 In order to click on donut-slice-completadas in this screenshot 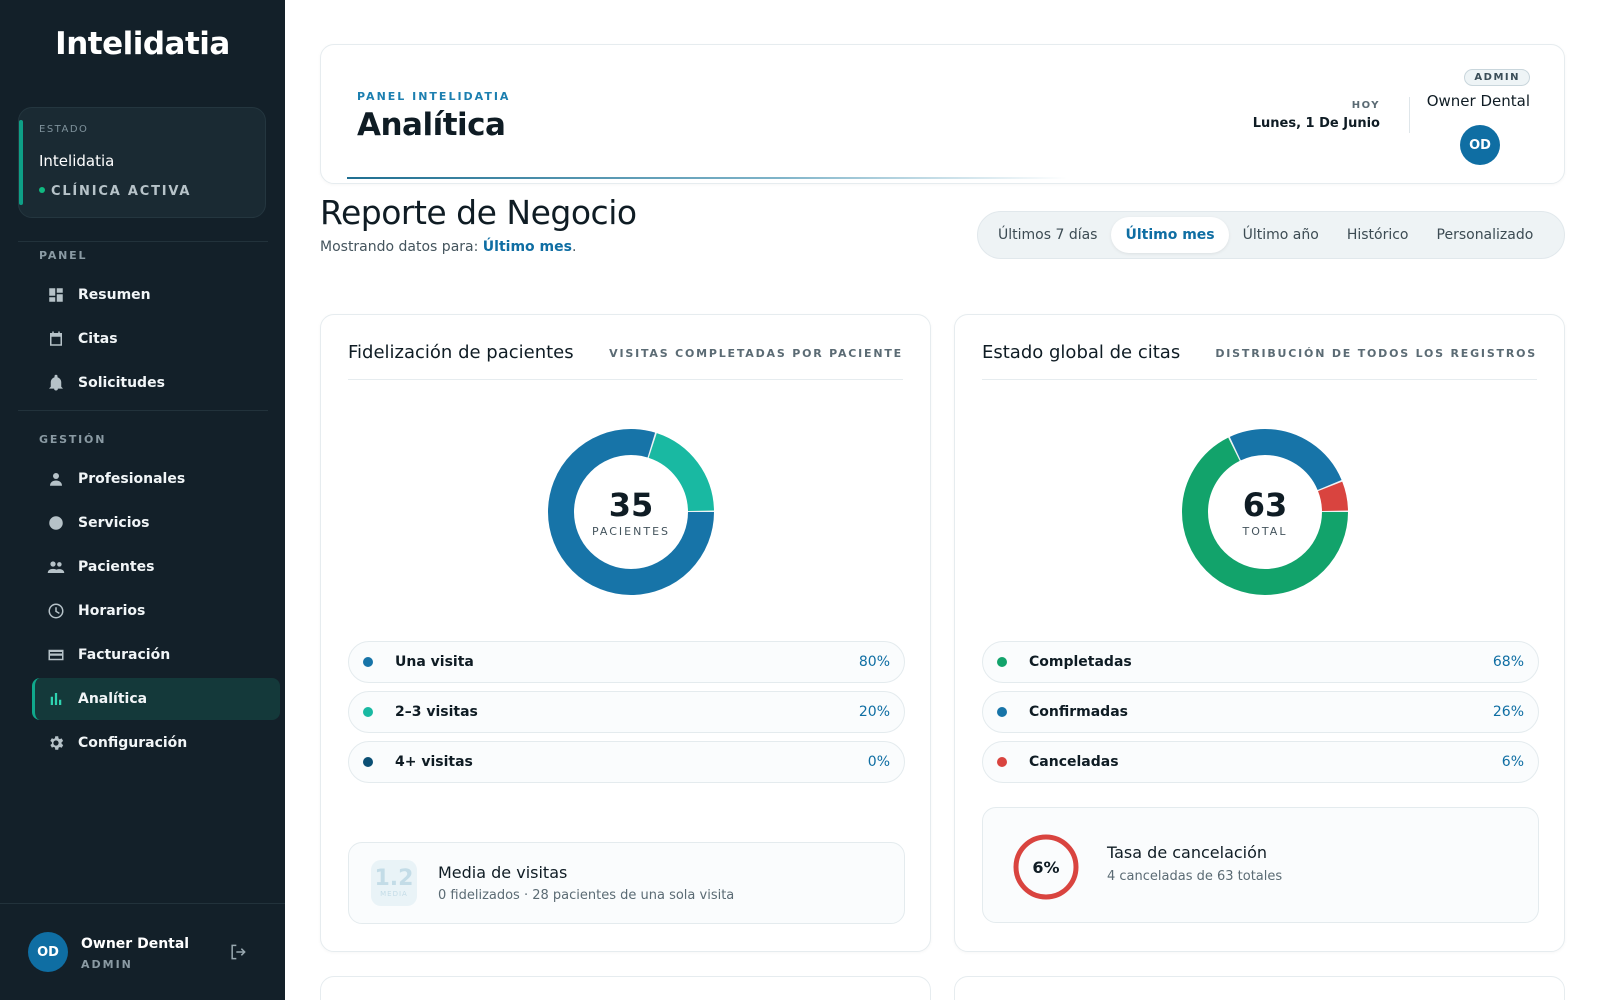, I will do `click(1265, 512)`.